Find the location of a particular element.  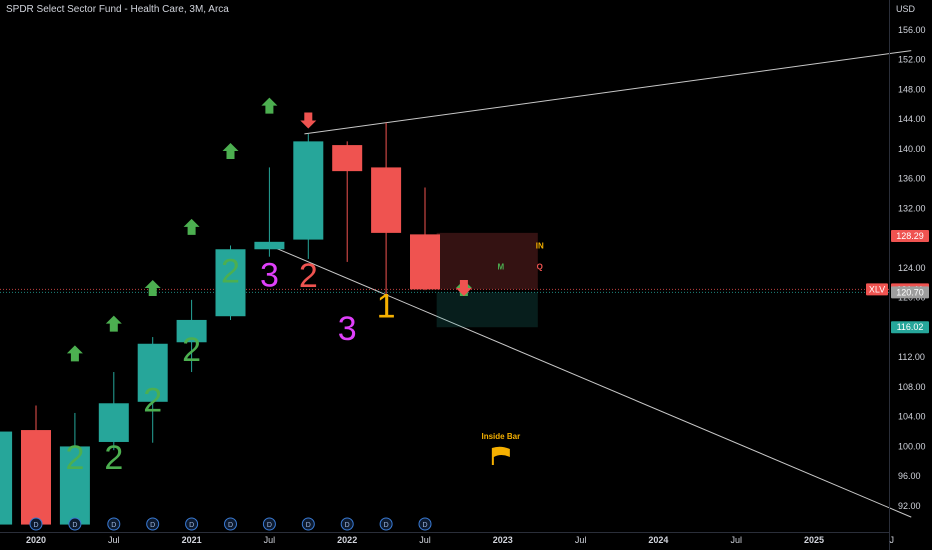

time-axis: 2020 Jul 2021 Jul 2022 Jul 2023 Jul 2024 Jul 2025 J is located at coordinates (460, 540).